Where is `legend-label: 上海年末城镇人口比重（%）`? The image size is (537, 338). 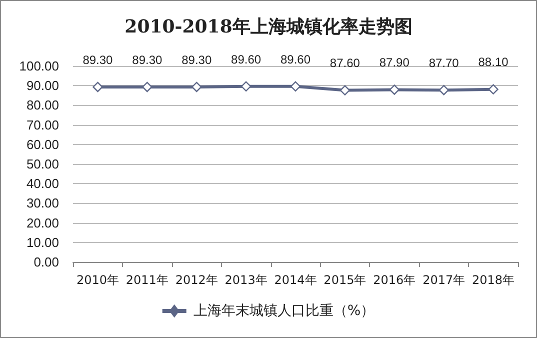
legend-label: 上海年末城镇人口比重（%） is located at coordinates (284, 311).